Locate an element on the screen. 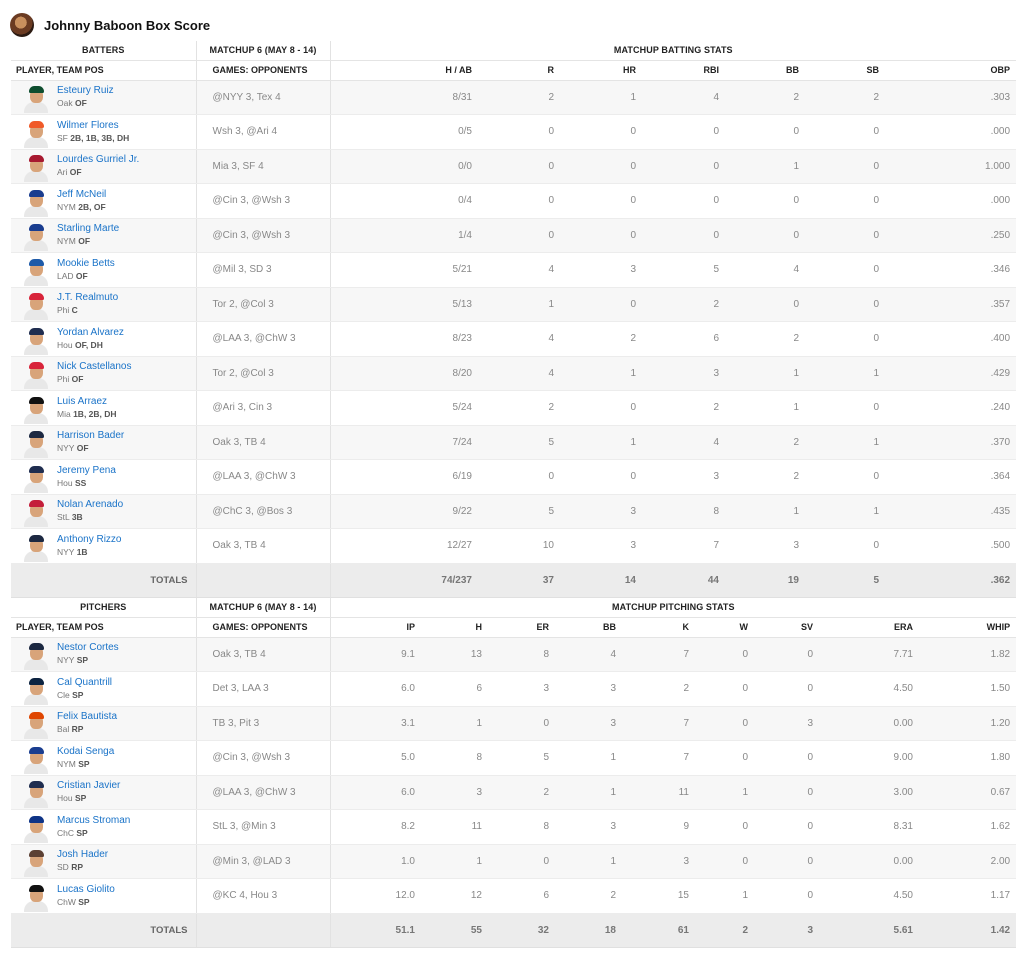  column-header: H / AB is located at coordinates (405, 70).